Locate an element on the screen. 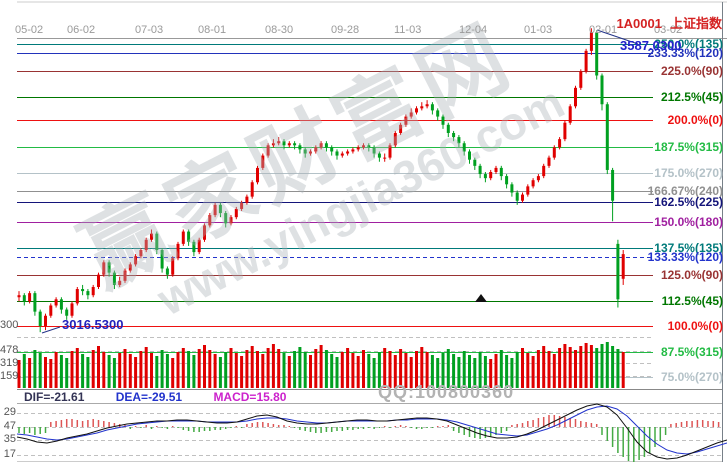 Image resolution: width=727 pixels, height=463 pixels. axis-label-319: 319 is located at coordinates (9, 363).